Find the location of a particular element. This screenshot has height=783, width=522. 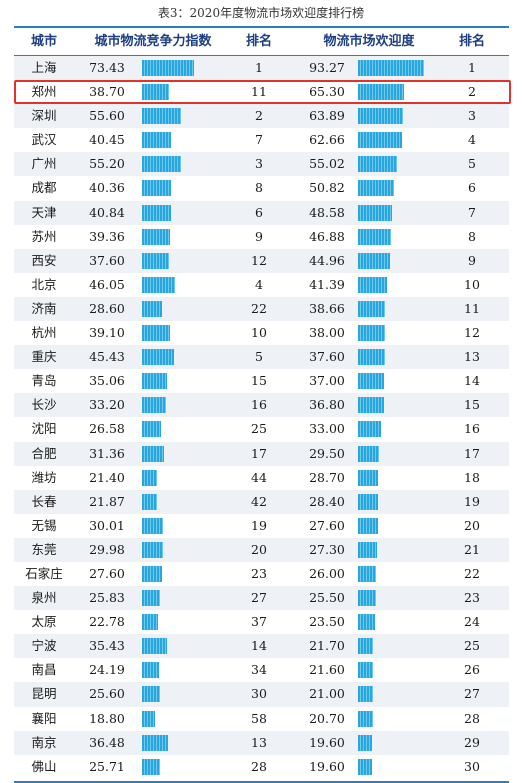

table-row: 西安 37.60 12 44.96 9 is located at coordinates (261, 260).